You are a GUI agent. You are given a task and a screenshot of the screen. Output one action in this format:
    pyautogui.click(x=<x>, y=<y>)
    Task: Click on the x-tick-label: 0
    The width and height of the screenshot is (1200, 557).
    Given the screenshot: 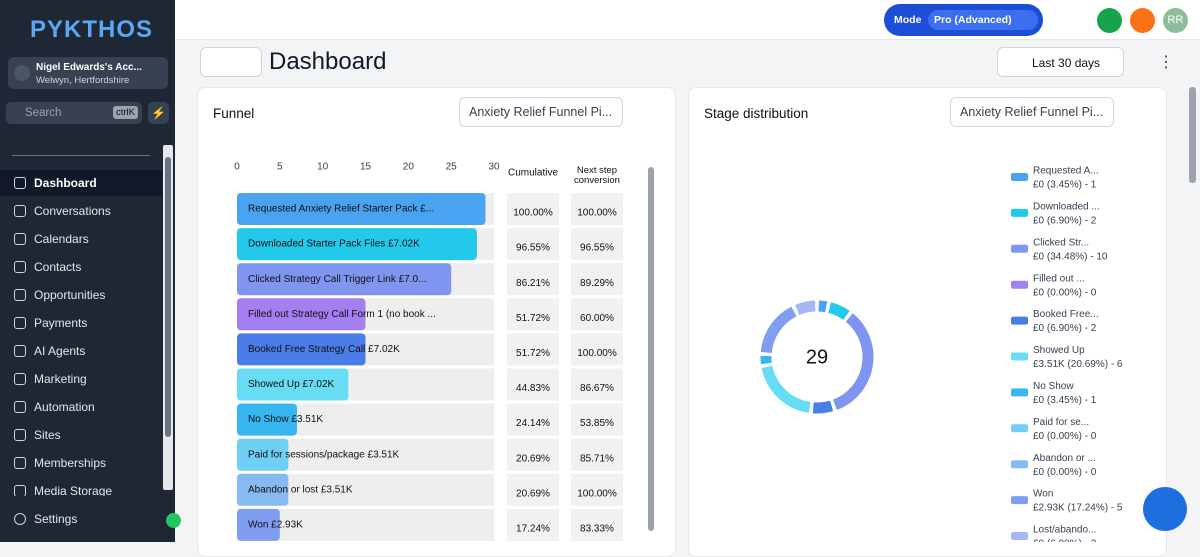 What is the action you would take?
    pyautogui.click(x=237, y=167)
    